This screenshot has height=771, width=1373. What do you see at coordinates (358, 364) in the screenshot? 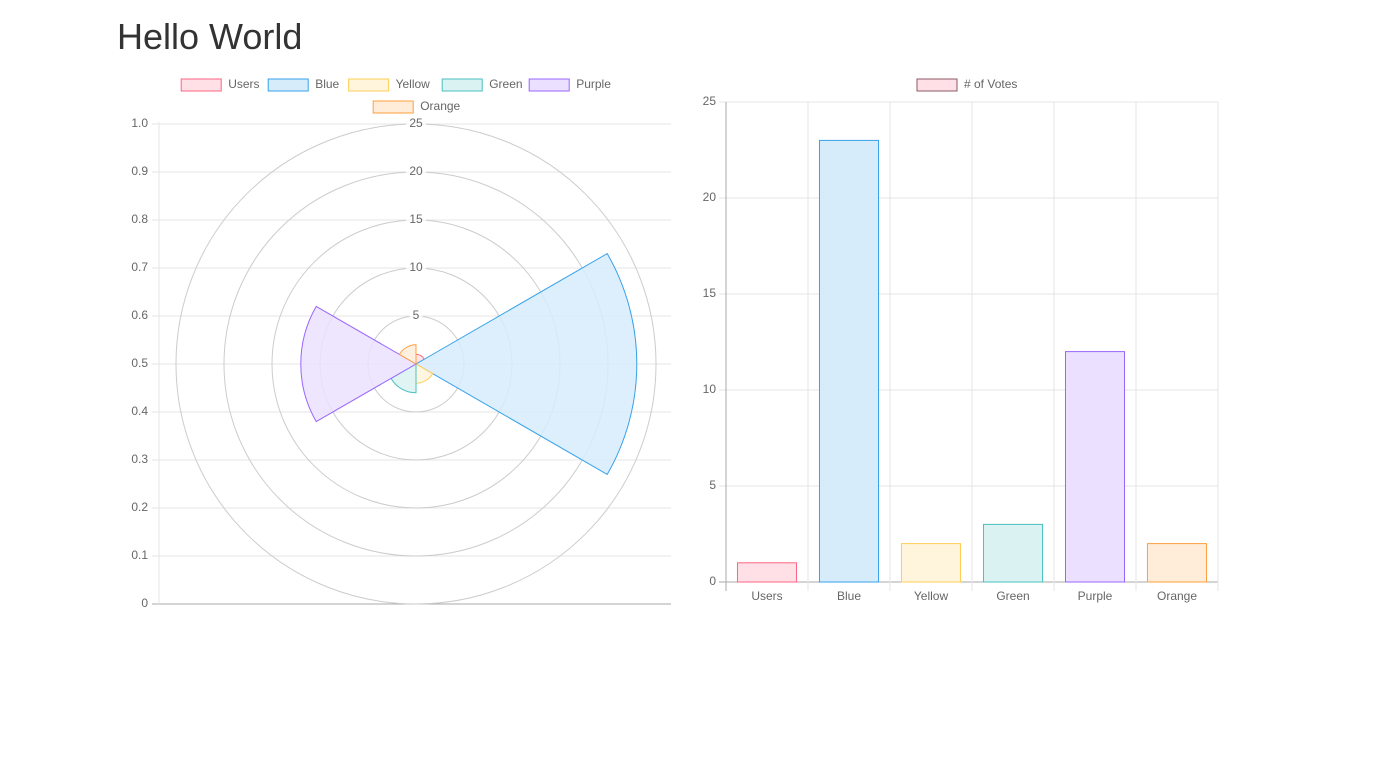
I see `polar-sector-purple` at bounding box center [358, 364].